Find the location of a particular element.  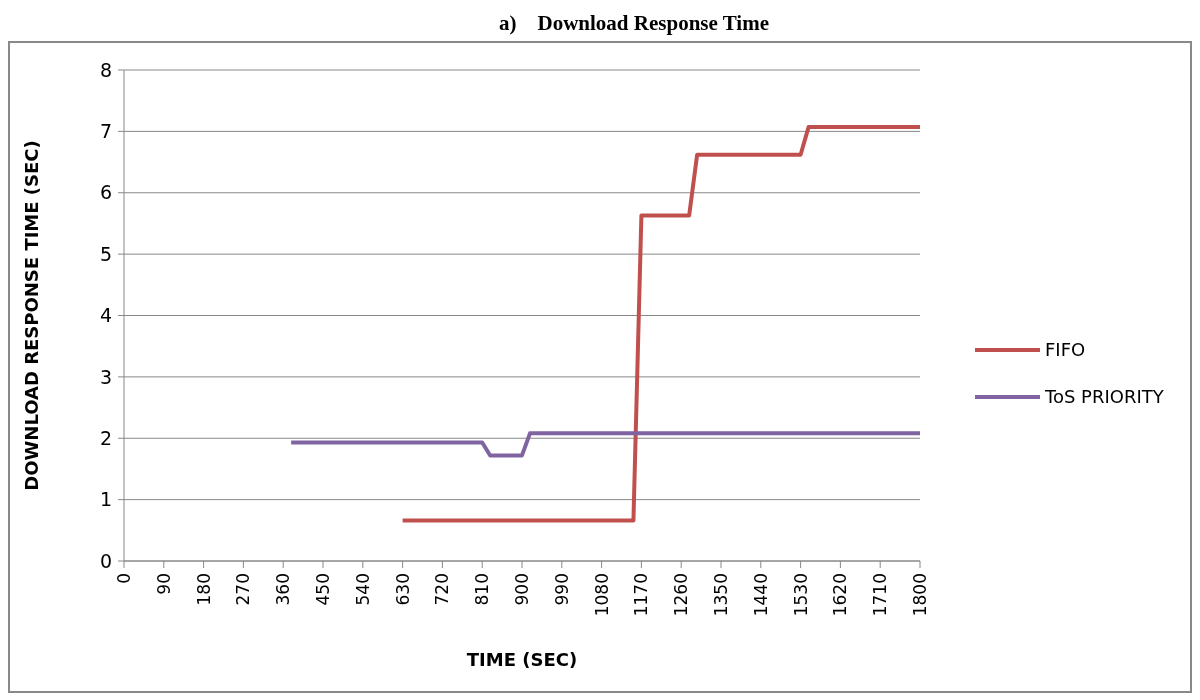

x-tick-label: 1080 is located at coordinates (601, 595).